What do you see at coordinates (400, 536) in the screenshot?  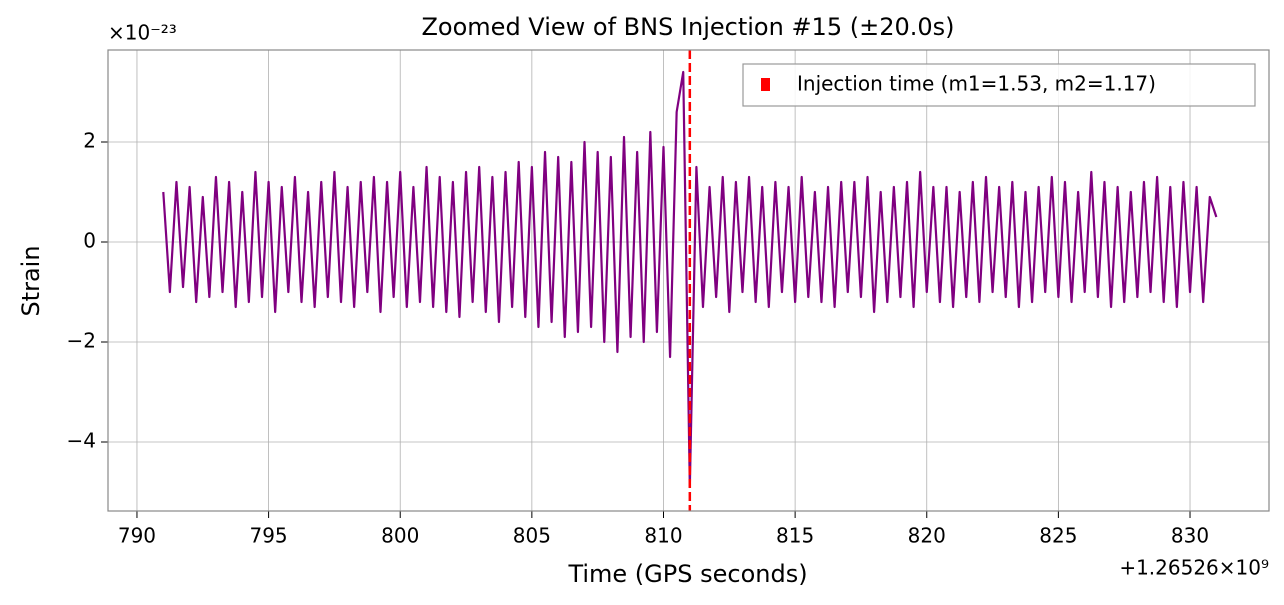 I see `x-tick-label: 800` at bounding box center [400, 536].